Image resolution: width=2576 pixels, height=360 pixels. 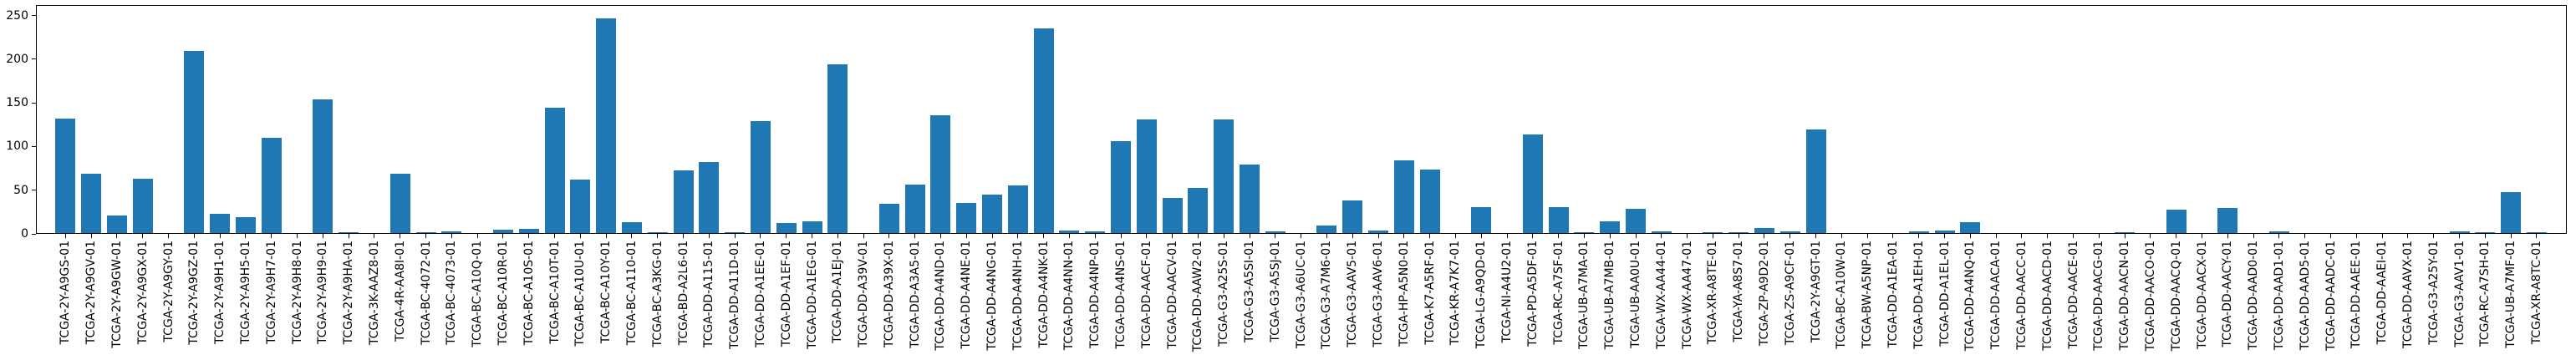 I want to click on category-column: TCGA-2Y-A9H5-01, so click(x=246, y=174).